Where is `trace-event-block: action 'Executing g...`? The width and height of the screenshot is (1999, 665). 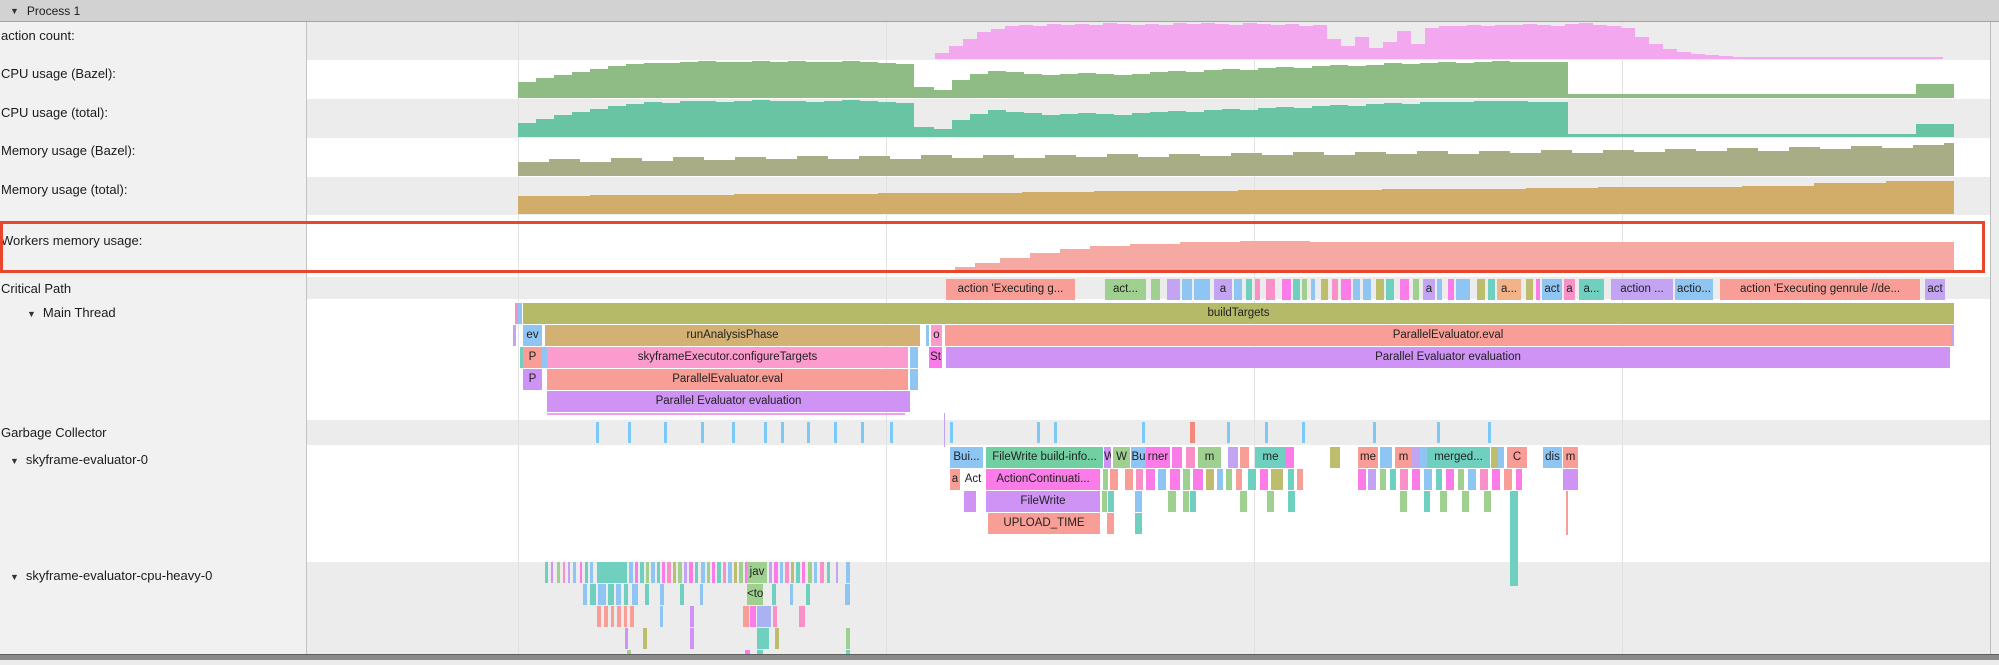
trace-event-block: action 'Executing g... is located at coordinates (1010, 289).